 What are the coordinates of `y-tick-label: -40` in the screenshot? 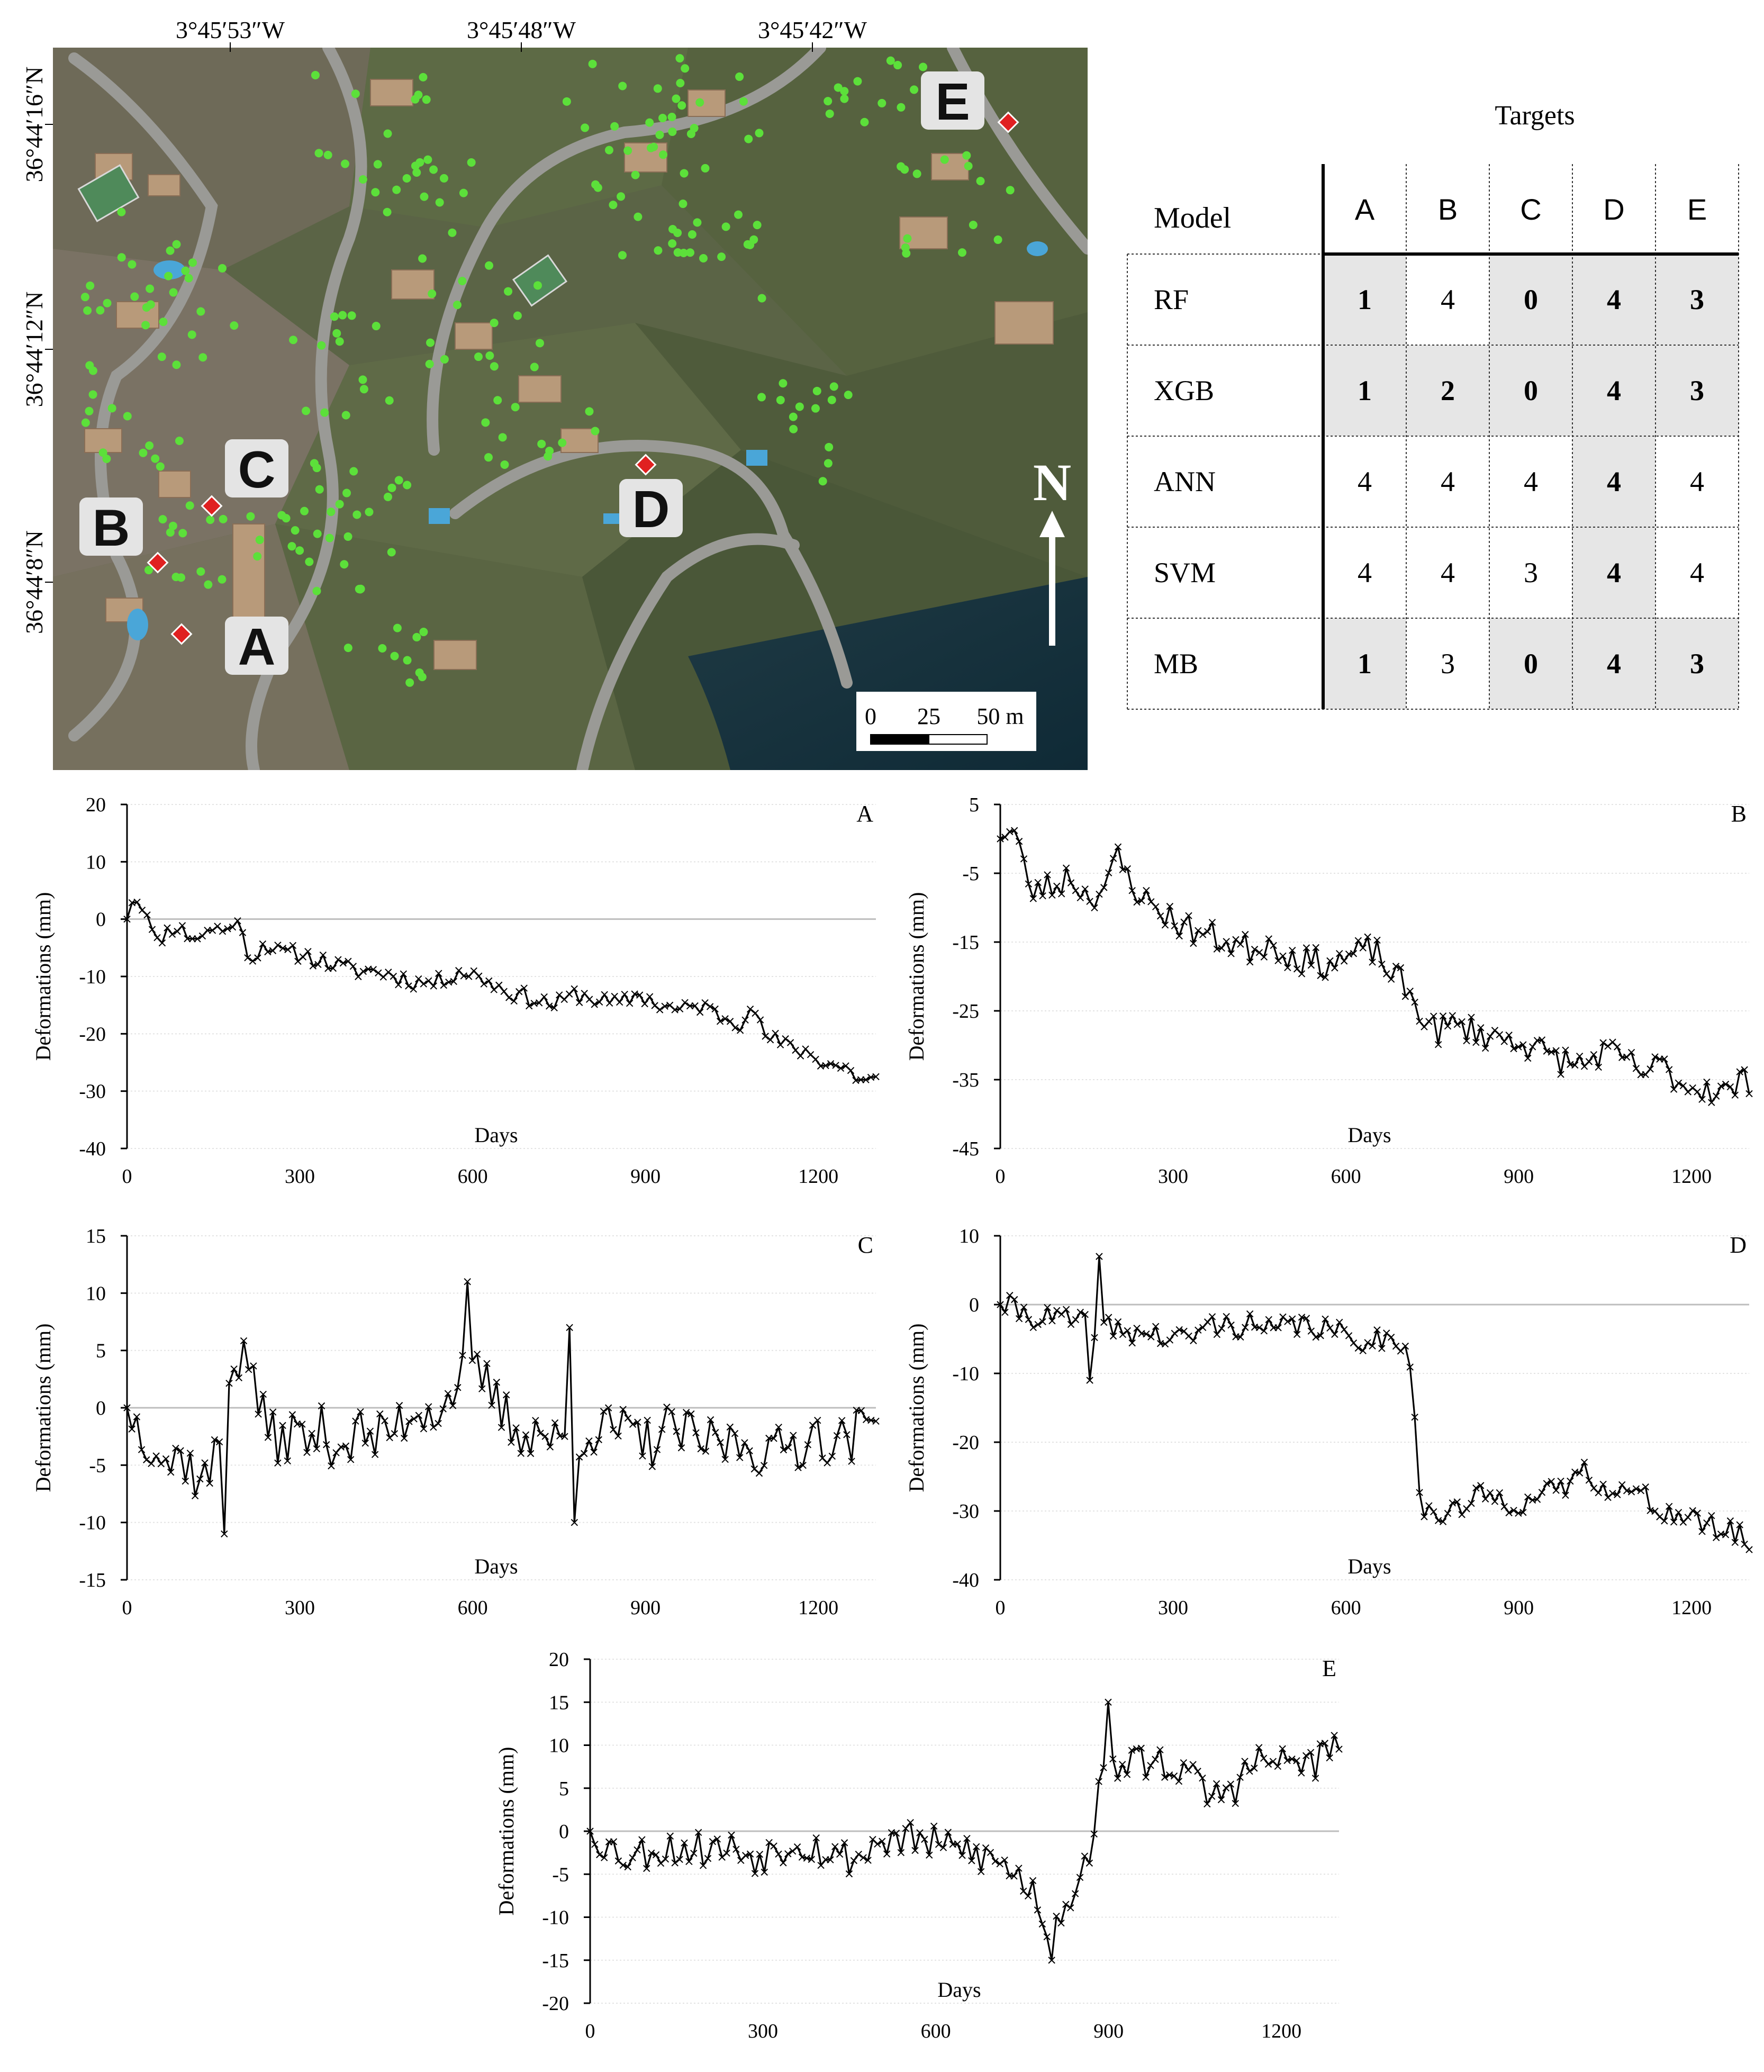 It's located at (965, 1580).